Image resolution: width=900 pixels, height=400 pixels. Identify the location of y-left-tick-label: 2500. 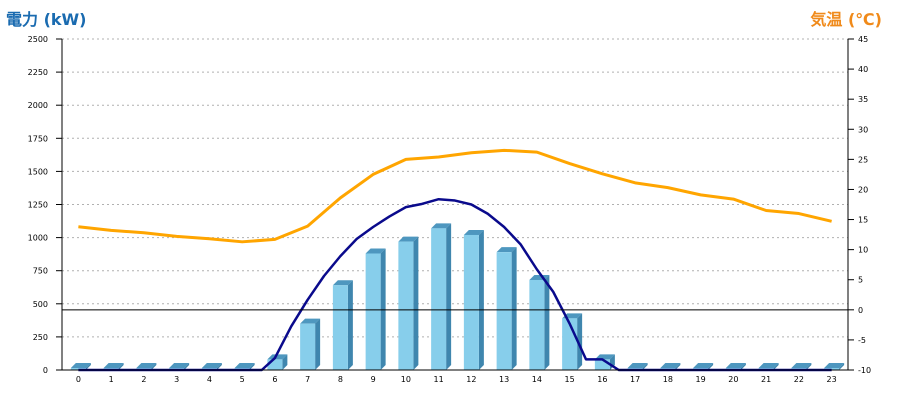
(38, 39).